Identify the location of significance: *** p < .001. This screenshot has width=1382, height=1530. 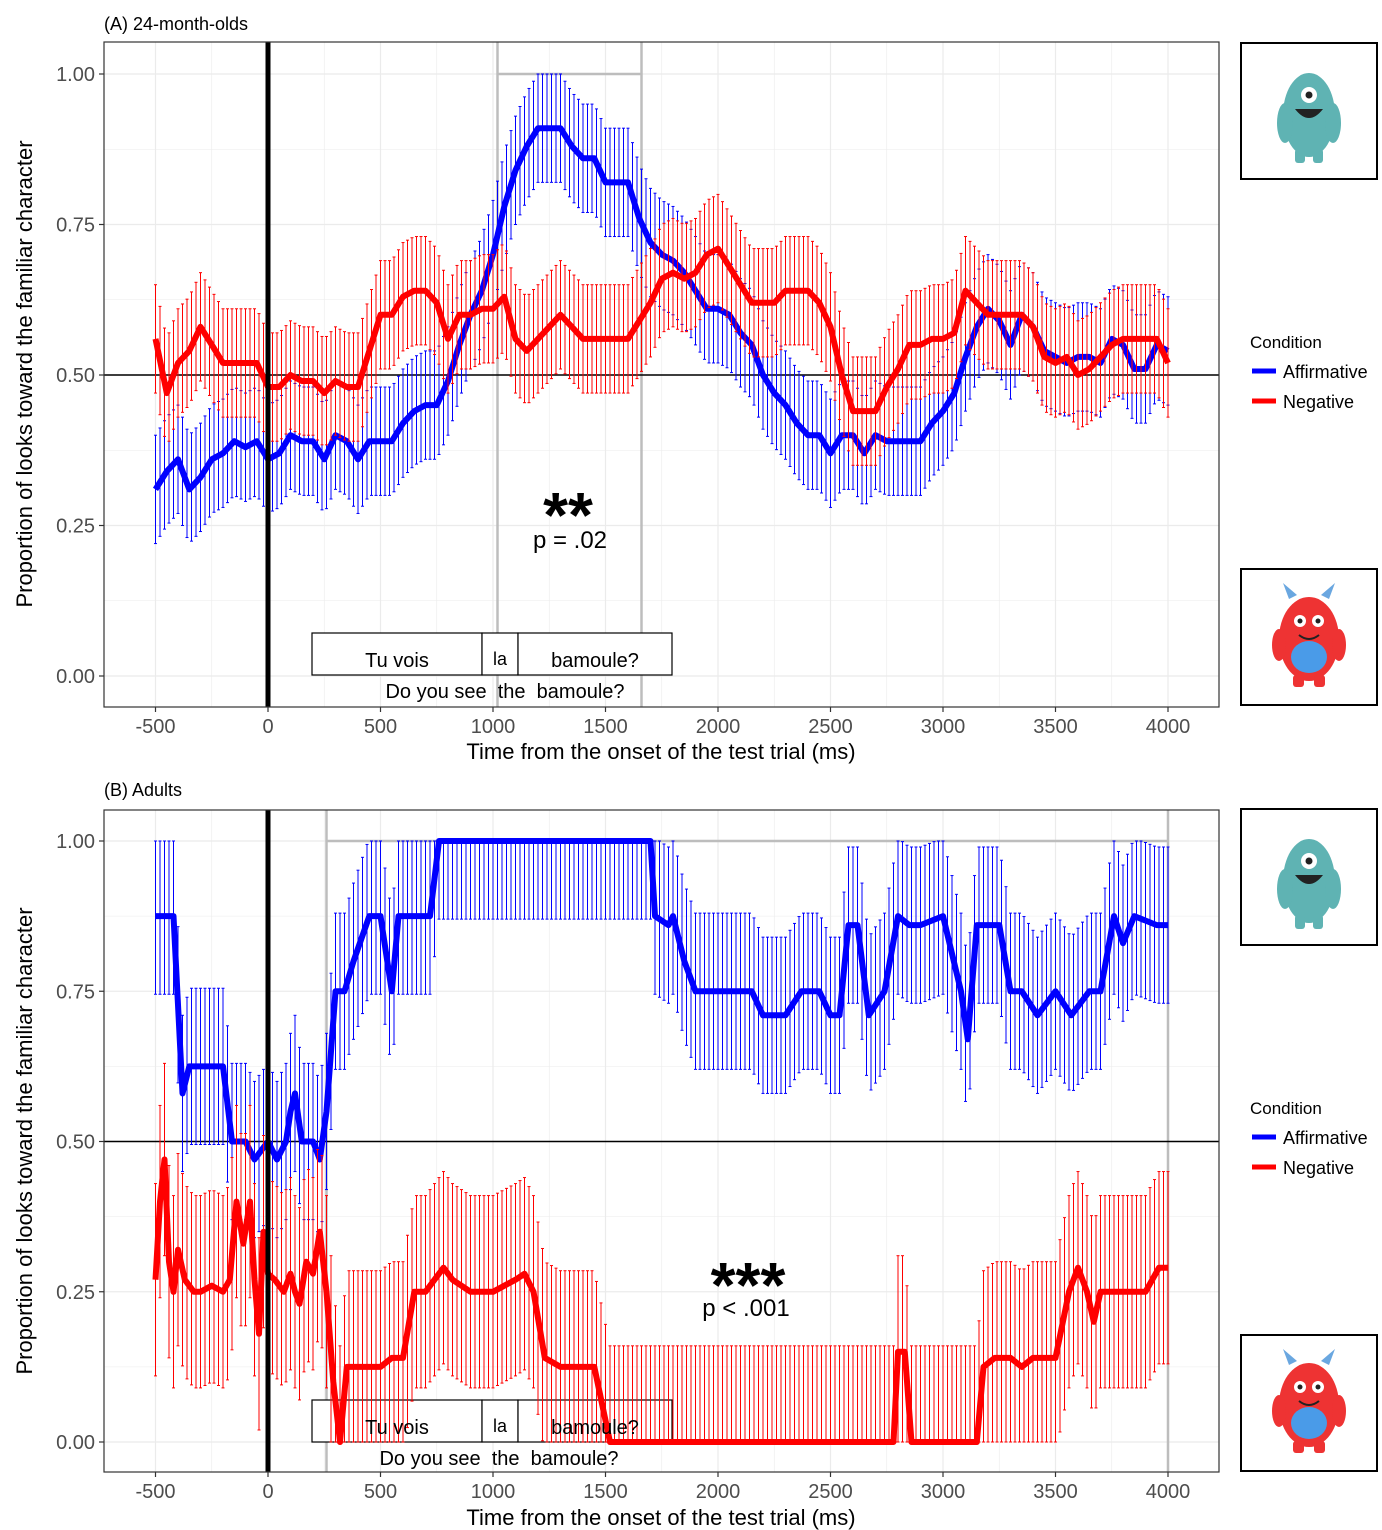
(745, 1285).